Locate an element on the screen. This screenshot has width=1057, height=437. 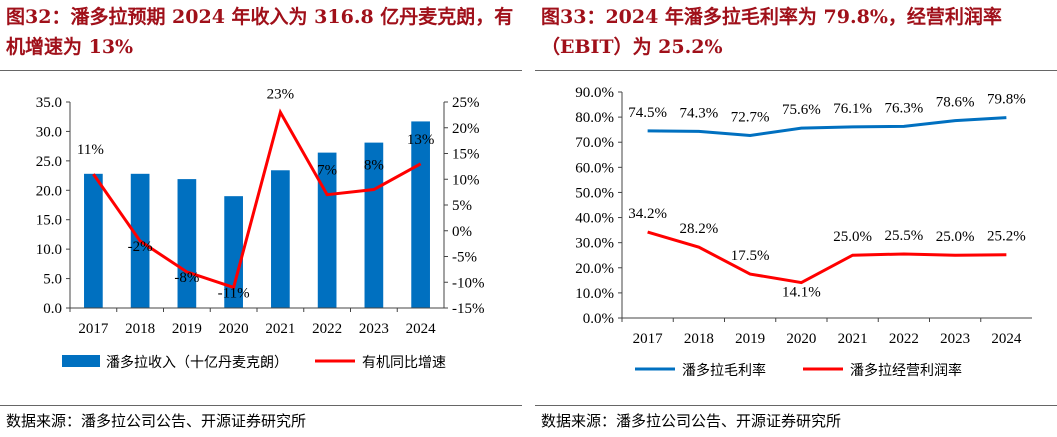
data-label: 23% is located at coordinates (281, 94).